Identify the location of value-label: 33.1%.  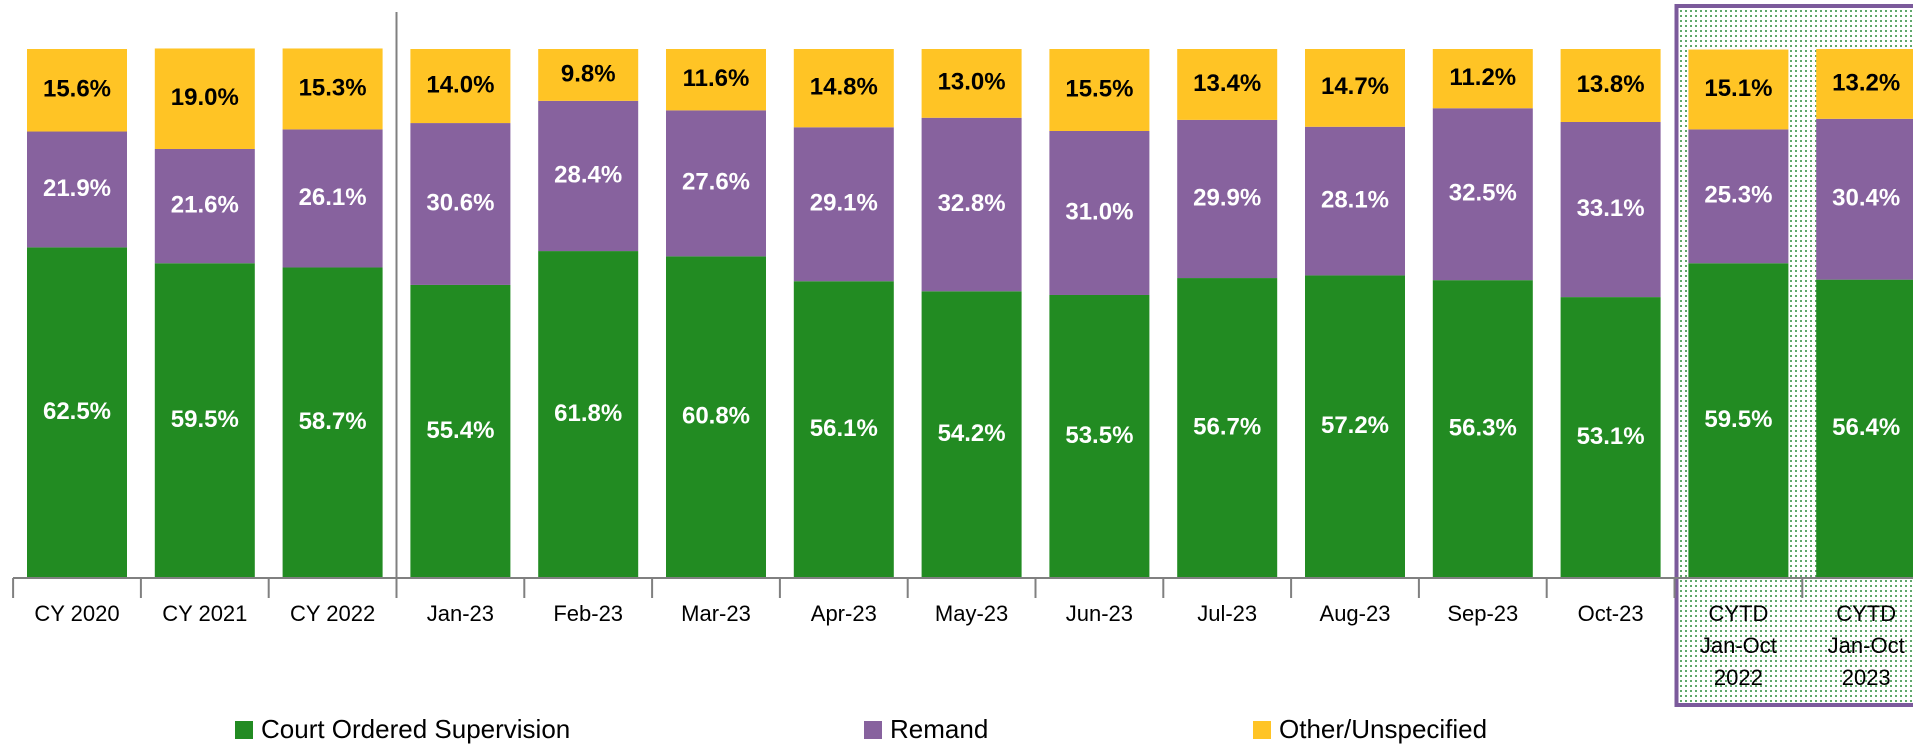
(1611, 208).